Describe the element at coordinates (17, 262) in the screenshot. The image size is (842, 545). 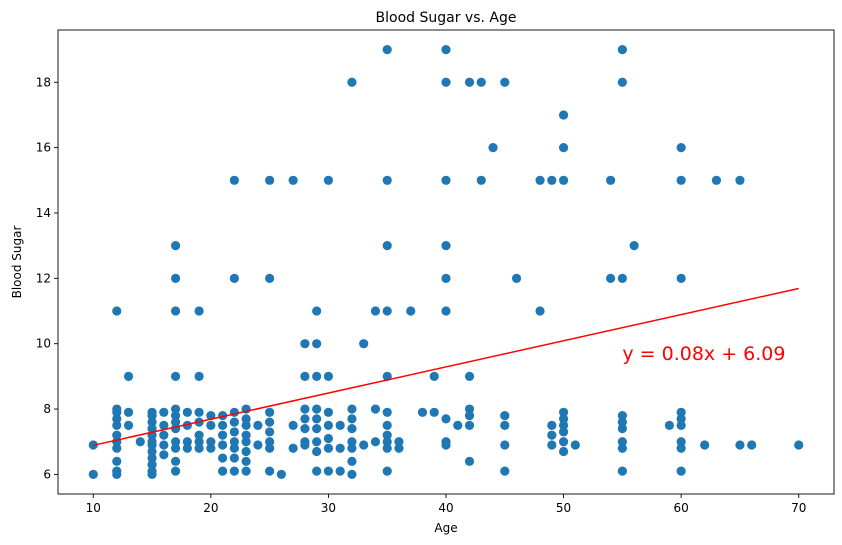
I see `y-axis-label: Blood Sugar` at that location.